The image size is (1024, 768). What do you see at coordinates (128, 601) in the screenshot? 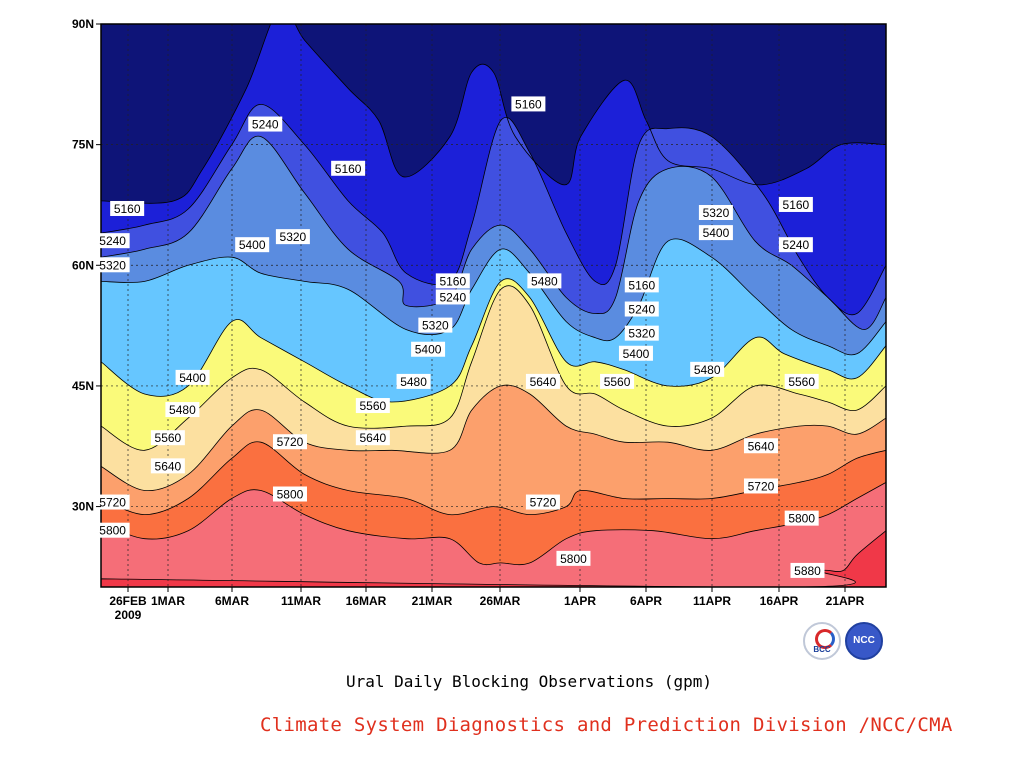
I see `x-tick-label: 26FEB` at bounding box center [128, 601].